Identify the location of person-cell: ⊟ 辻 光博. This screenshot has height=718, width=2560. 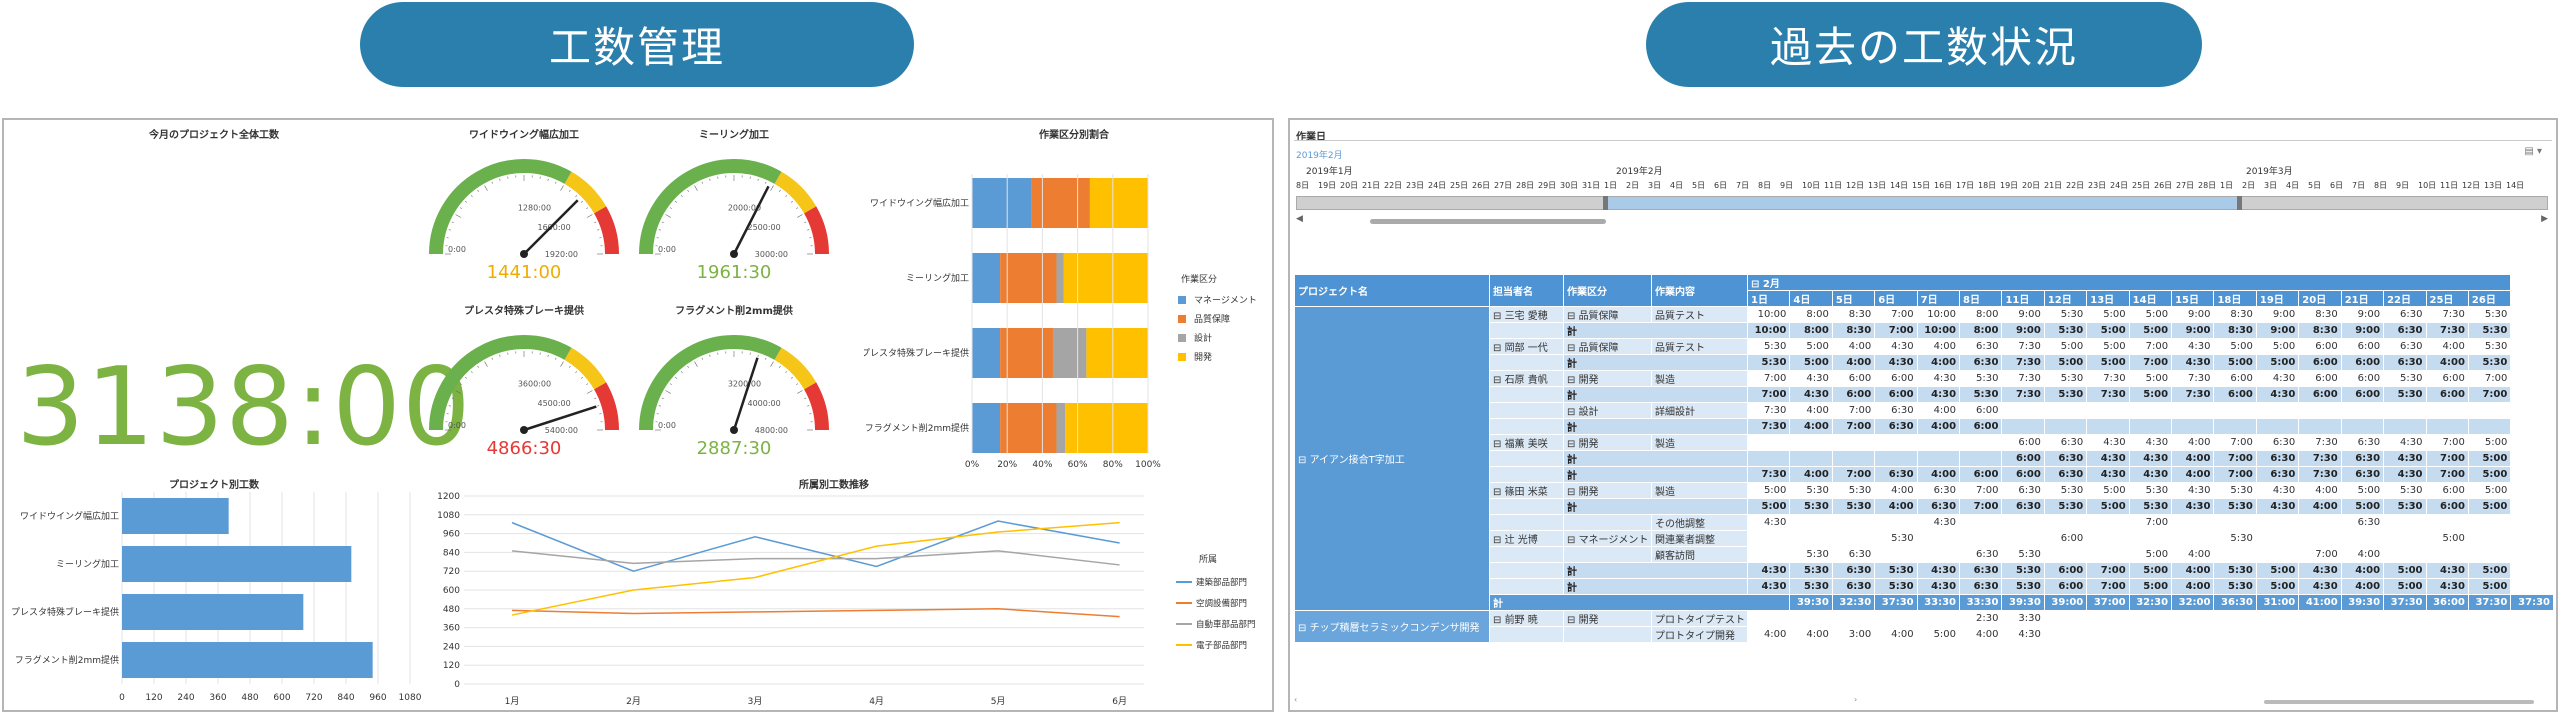
(1526, 538).